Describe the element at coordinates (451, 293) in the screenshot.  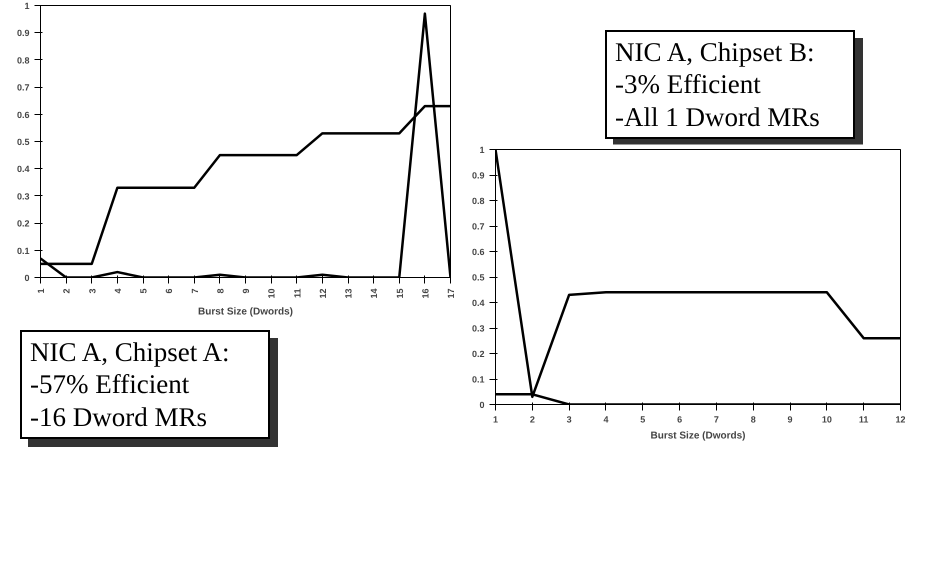
I see `x-tick-label: 17` at that location.